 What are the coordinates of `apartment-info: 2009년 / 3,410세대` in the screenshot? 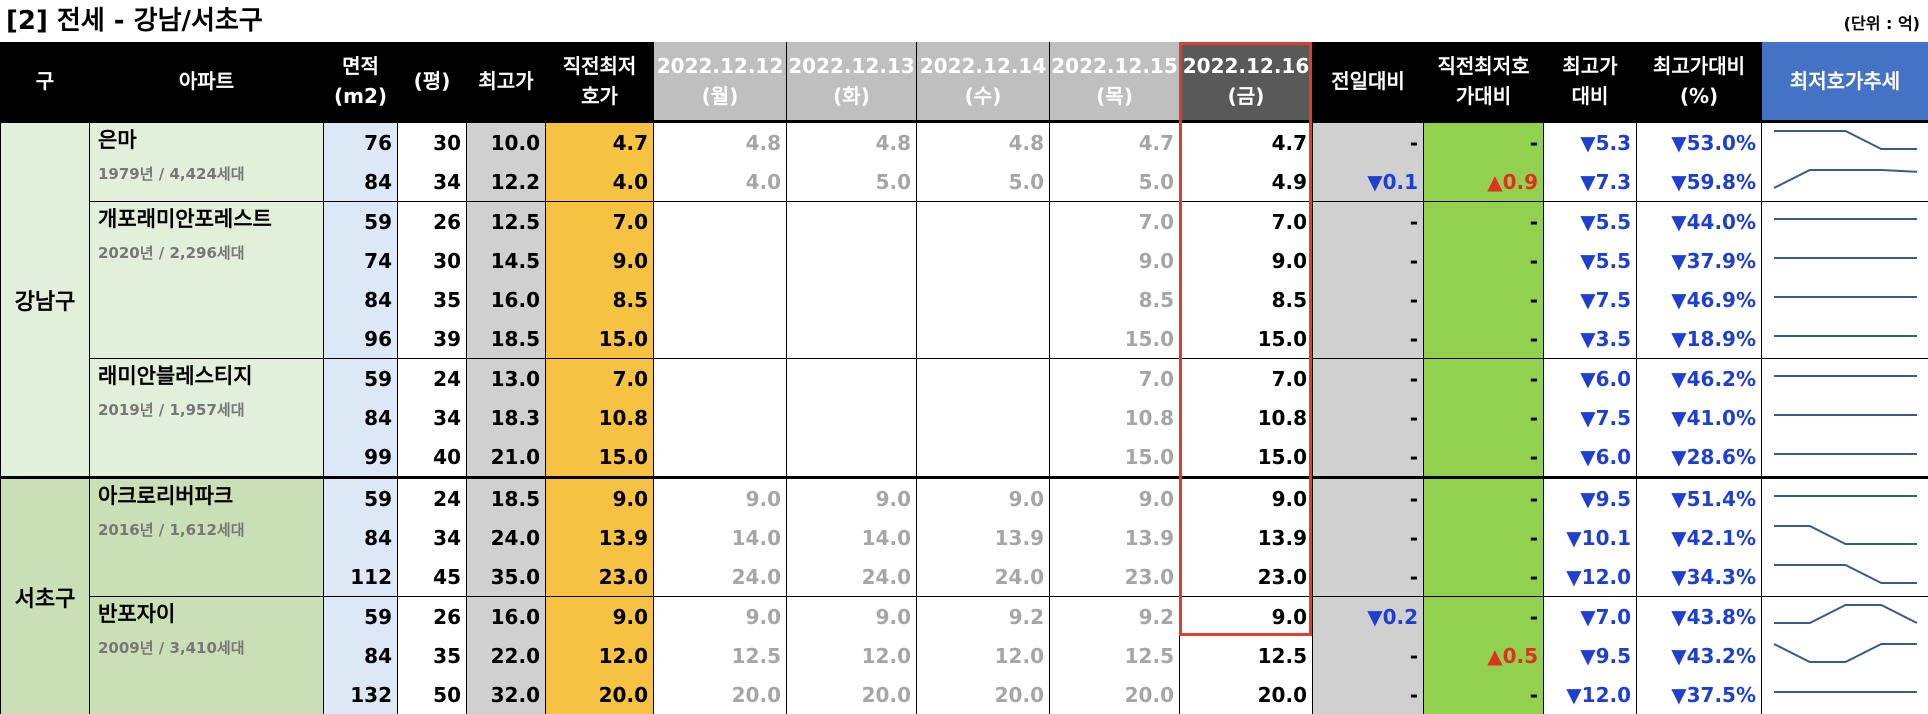 It's located at (208, 648).